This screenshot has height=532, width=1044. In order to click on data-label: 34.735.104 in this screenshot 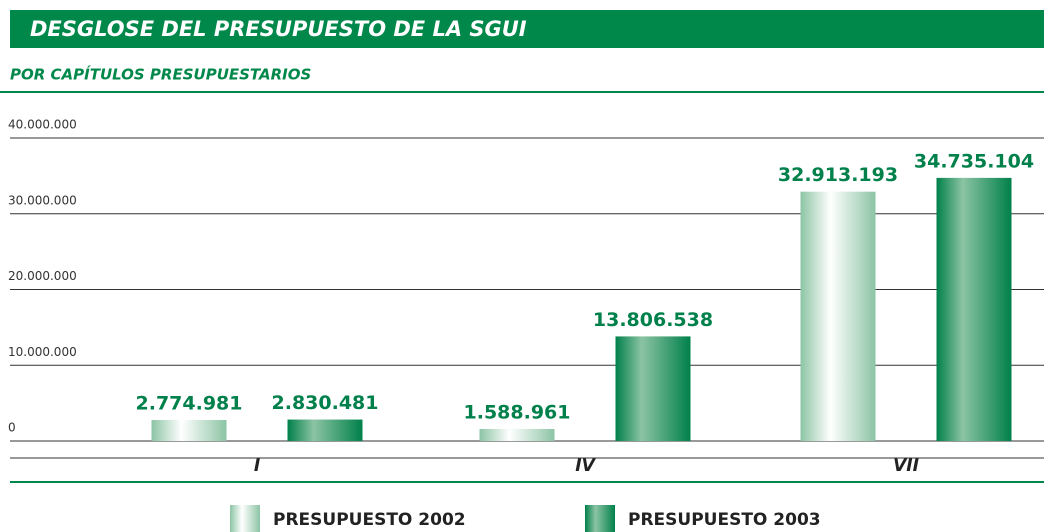, I will do `click(974, 161)`.